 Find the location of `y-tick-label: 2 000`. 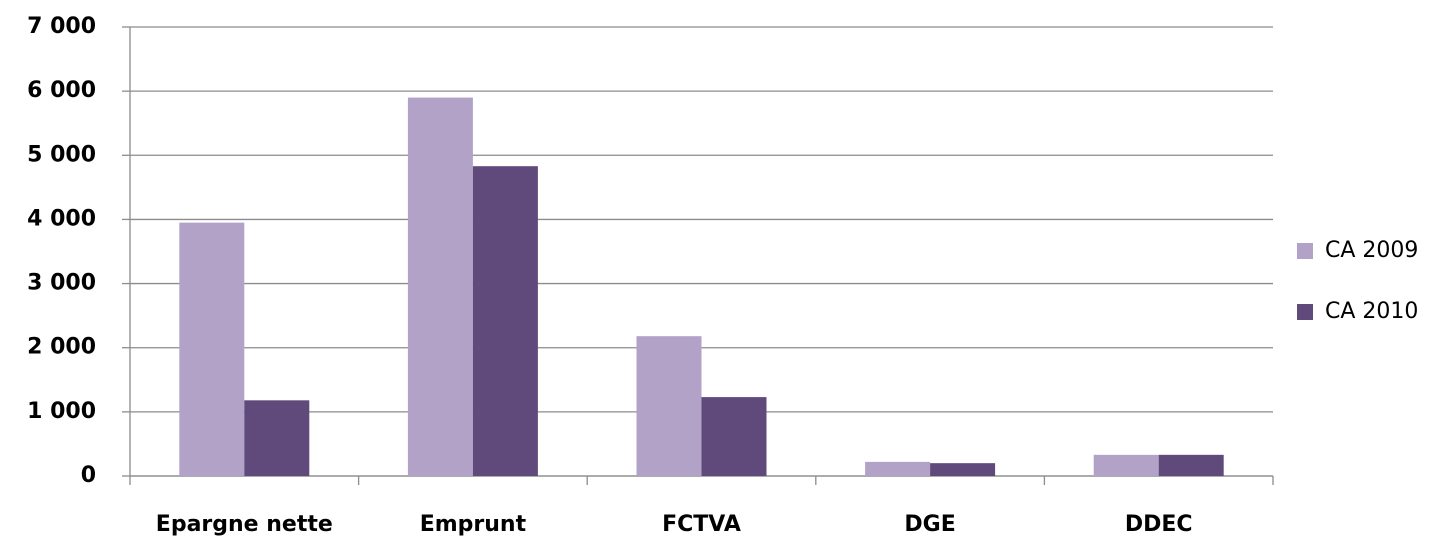

y-tick-label: 2 000 is located at coordinates (61, 347).